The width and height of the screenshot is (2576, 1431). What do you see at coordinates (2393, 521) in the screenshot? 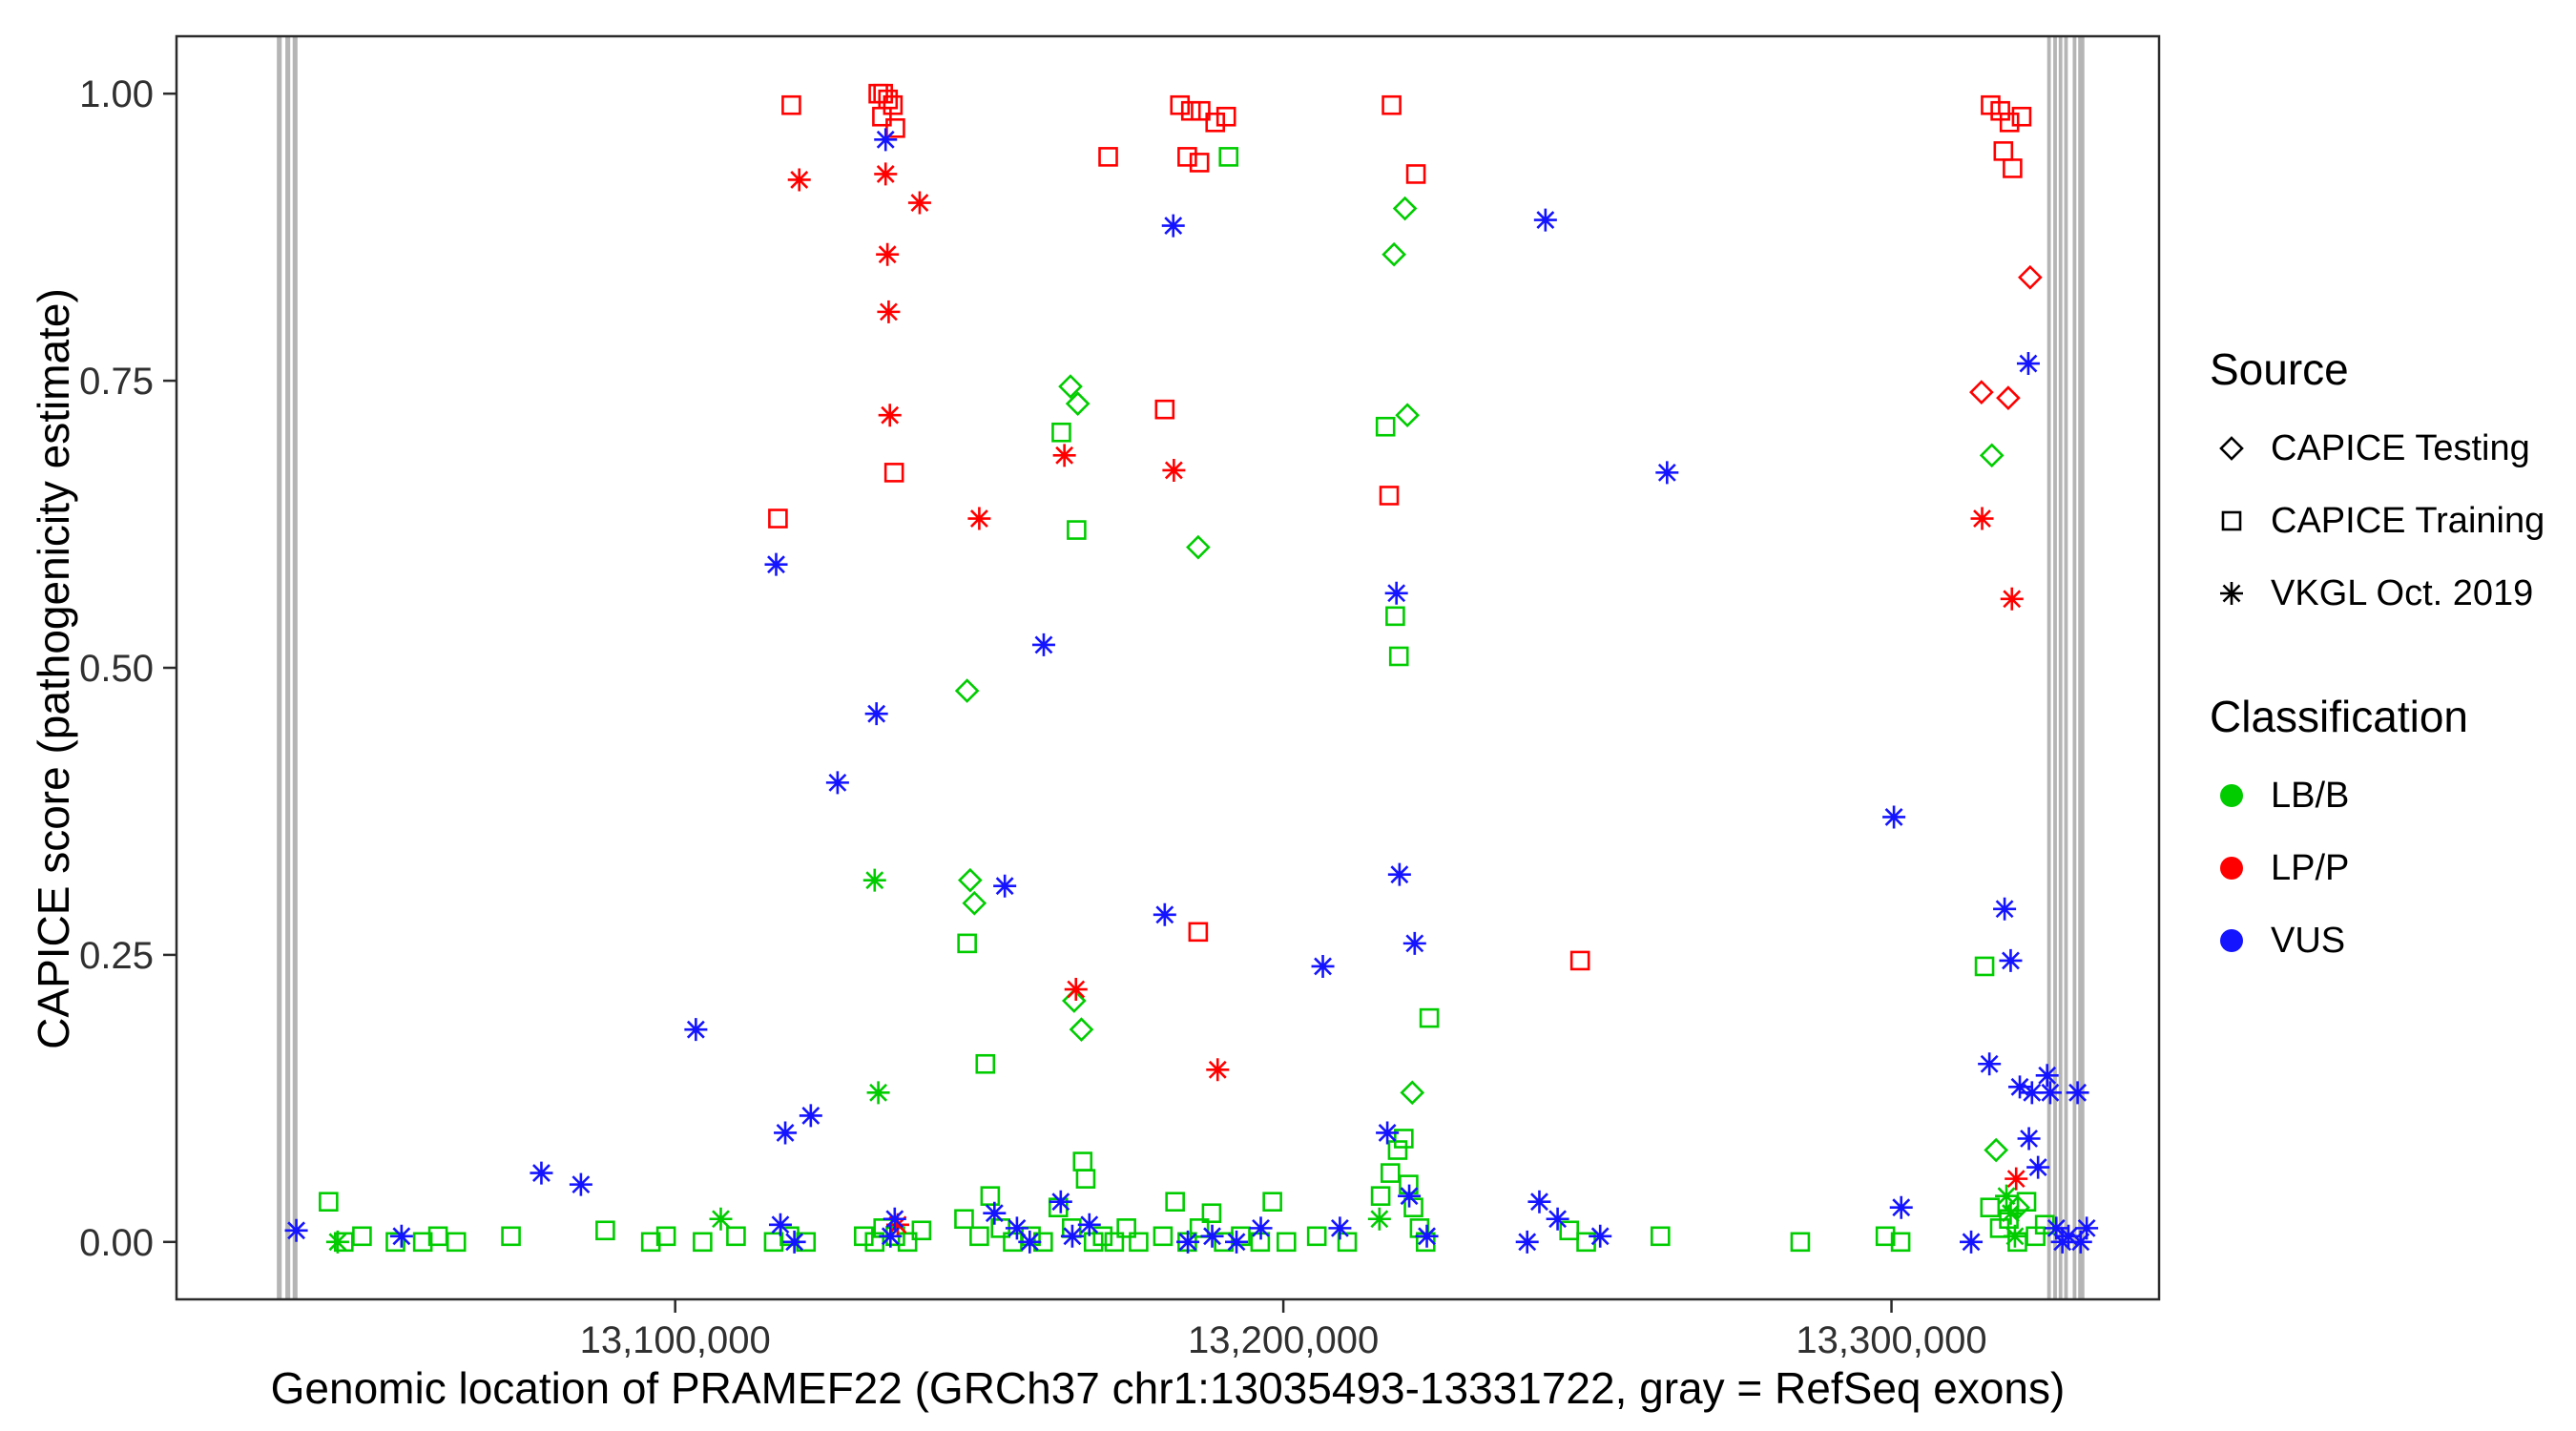
I see `legend-item-capice-training: CAPICE Training` at bounding box center [2393, 521].